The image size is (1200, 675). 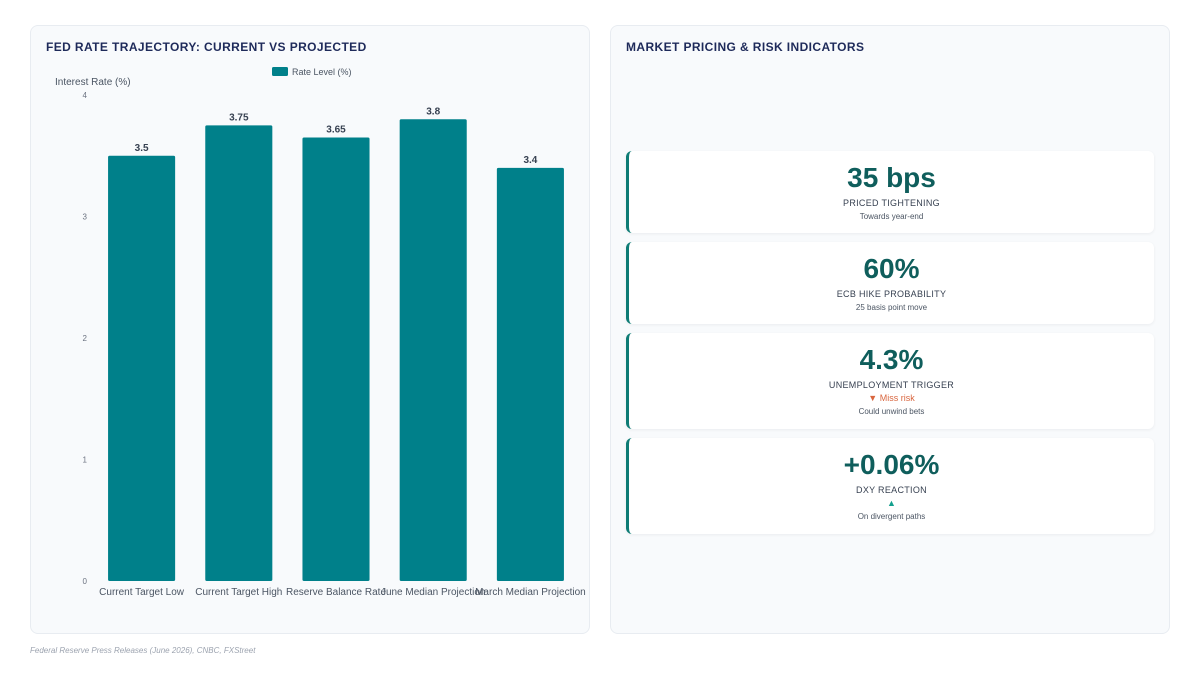 What do you see at coordinates (142, 148) in the screenshot?
I see `data-label: 3.5` at bounding box center [142, 148].